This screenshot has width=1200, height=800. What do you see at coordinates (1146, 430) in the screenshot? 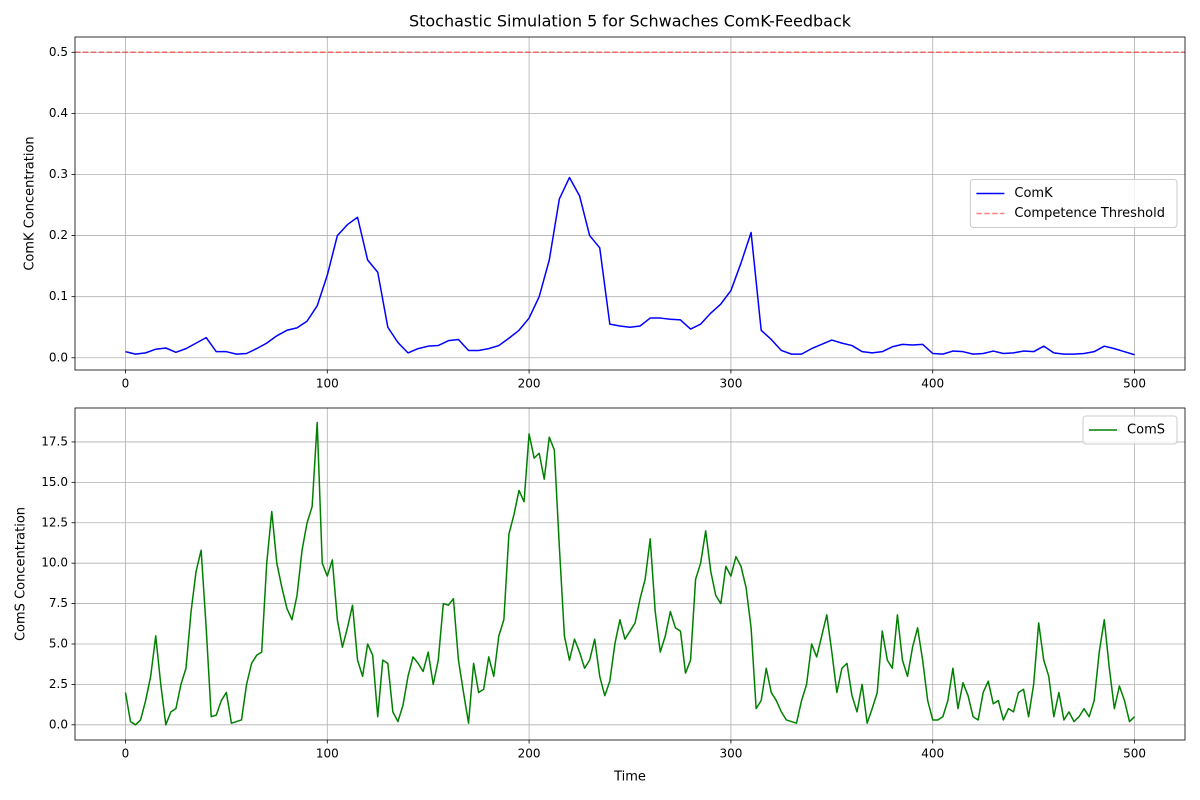
I see `legend-label: ComS` at bounding box center [1146, 430].